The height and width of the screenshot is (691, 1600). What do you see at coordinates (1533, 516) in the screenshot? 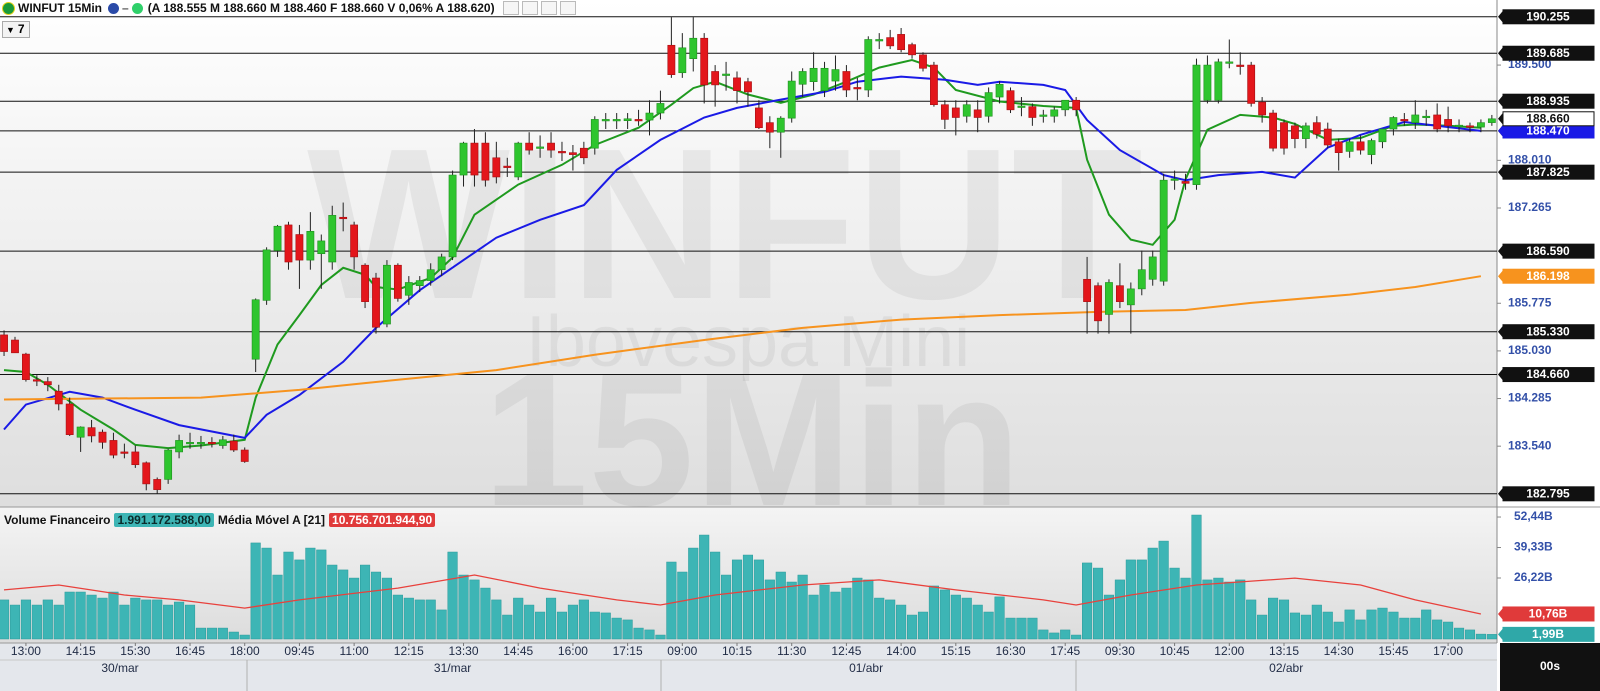
I see `y-tick-label: 52,44B` at bounding box center [1533, 516].